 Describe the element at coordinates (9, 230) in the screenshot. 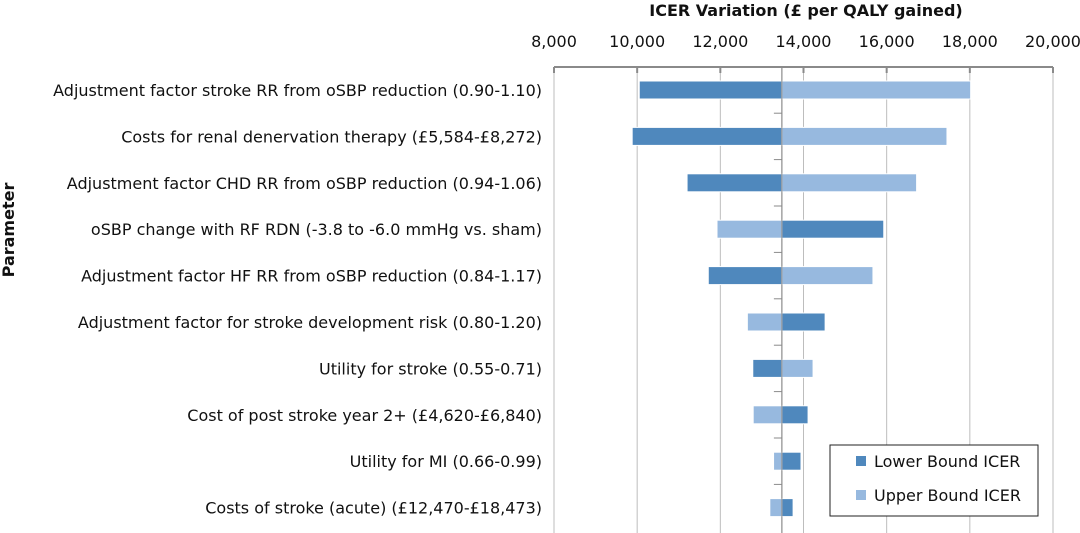

I see `y-axis-label: Parameter` at that location.